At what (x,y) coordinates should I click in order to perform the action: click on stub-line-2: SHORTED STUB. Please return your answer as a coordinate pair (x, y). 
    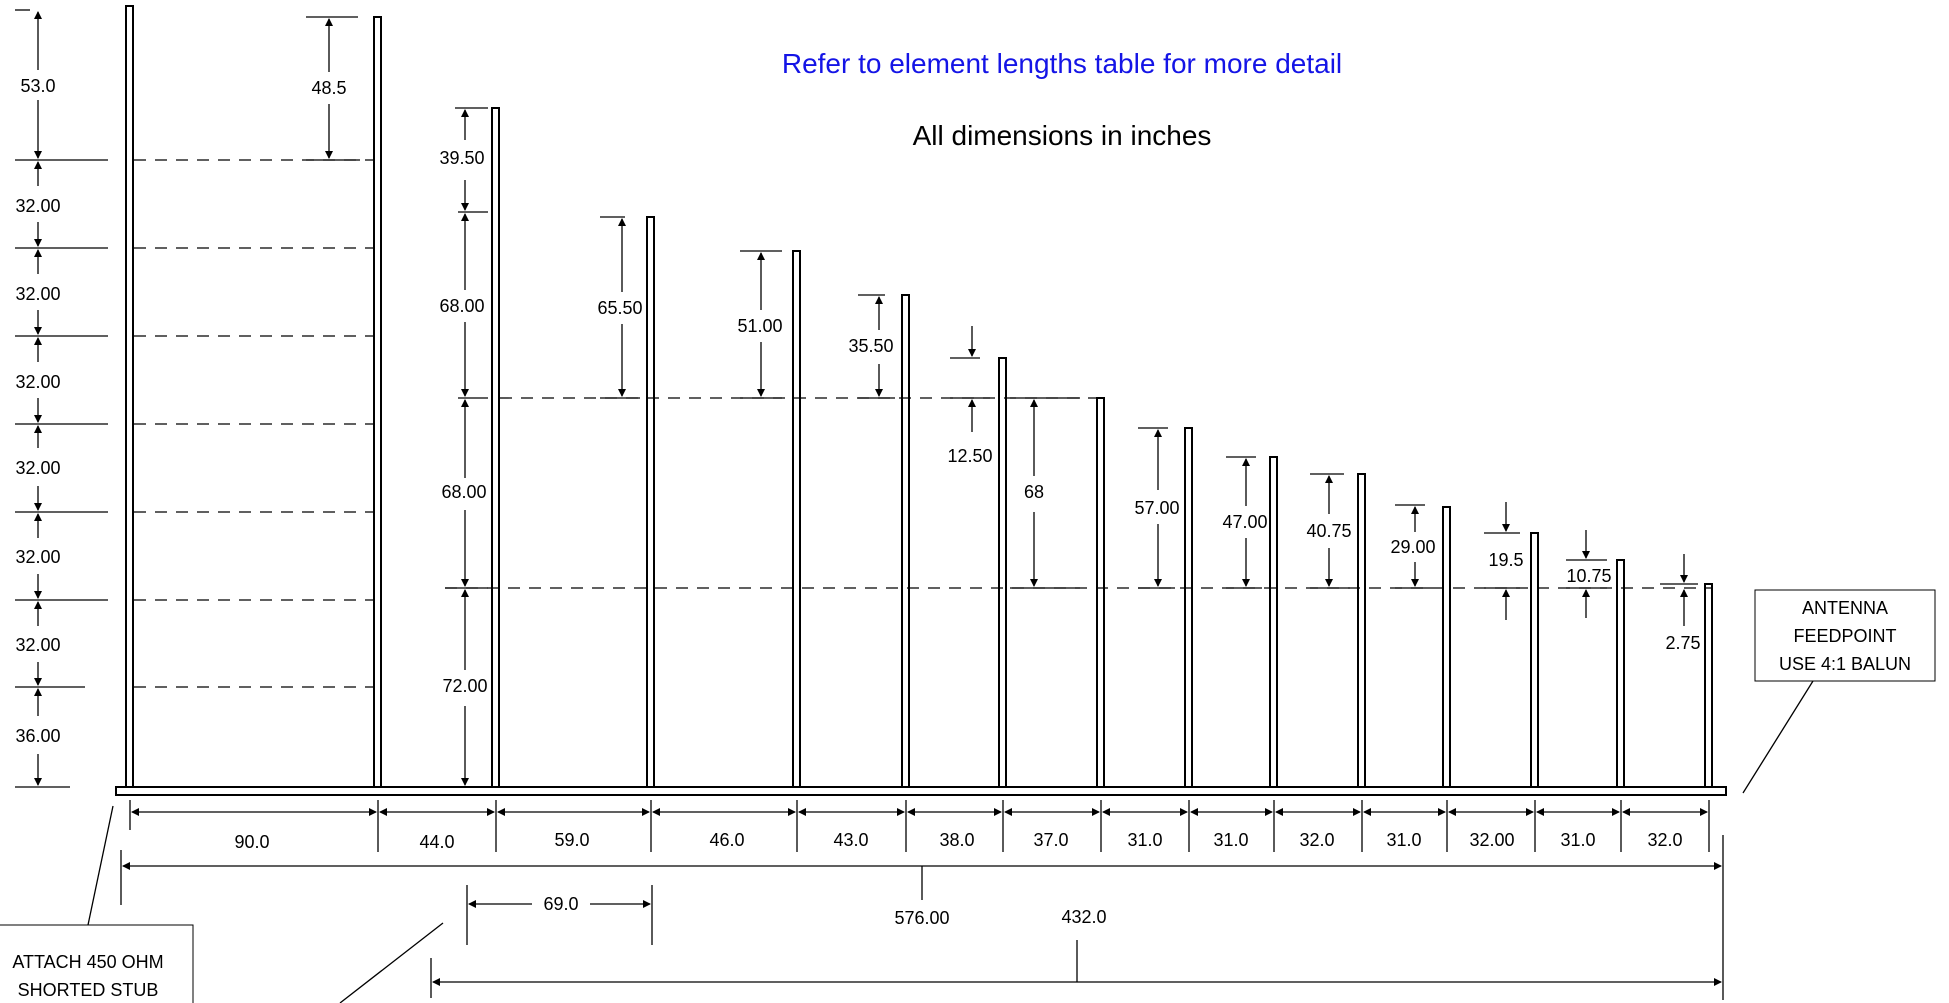
    Looking at the image, I should click on (88, 990).